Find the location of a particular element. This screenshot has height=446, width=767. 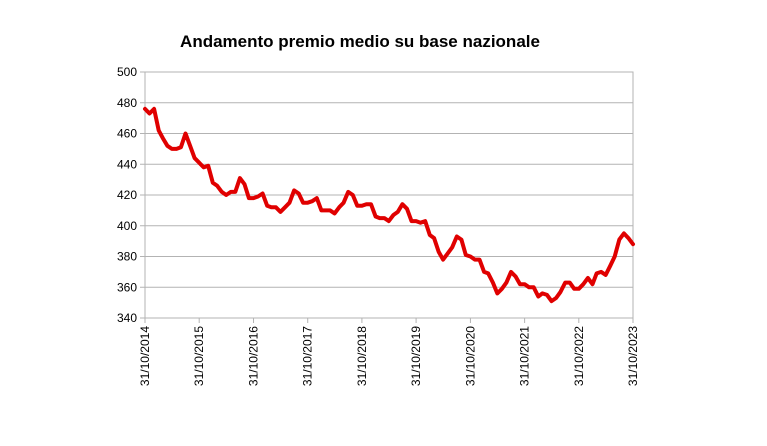

chart-title: Andamento premio medio su base nazionale is located at coordinates (360, 41).